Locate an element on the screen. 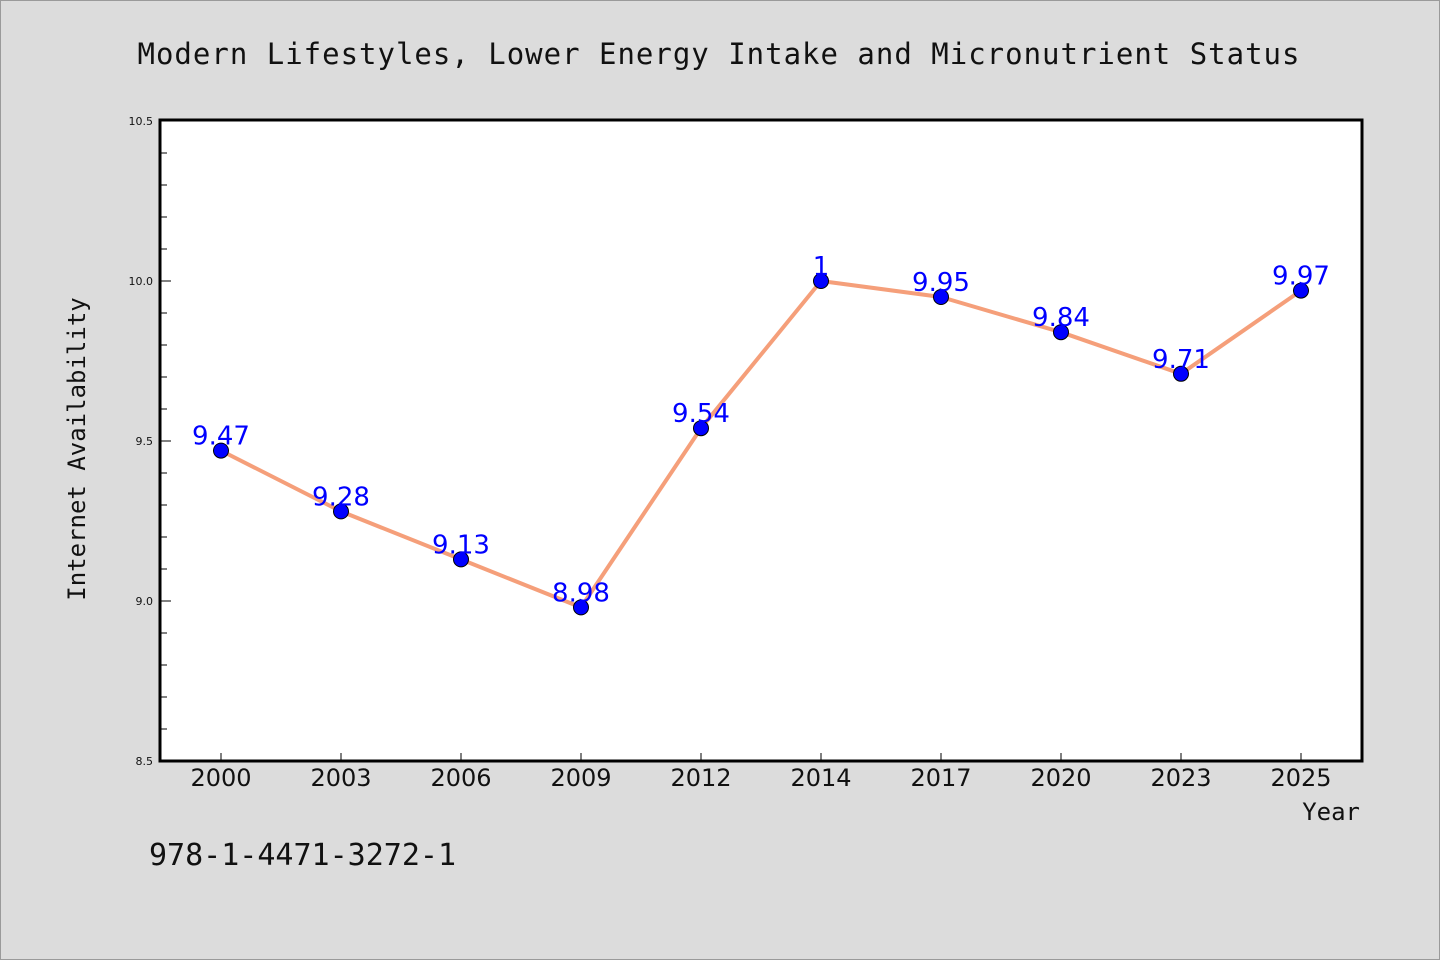 The width and height of the screenshot is (1440, 960). y-tick-label: 10.0 is located at coordinates (141, 281).